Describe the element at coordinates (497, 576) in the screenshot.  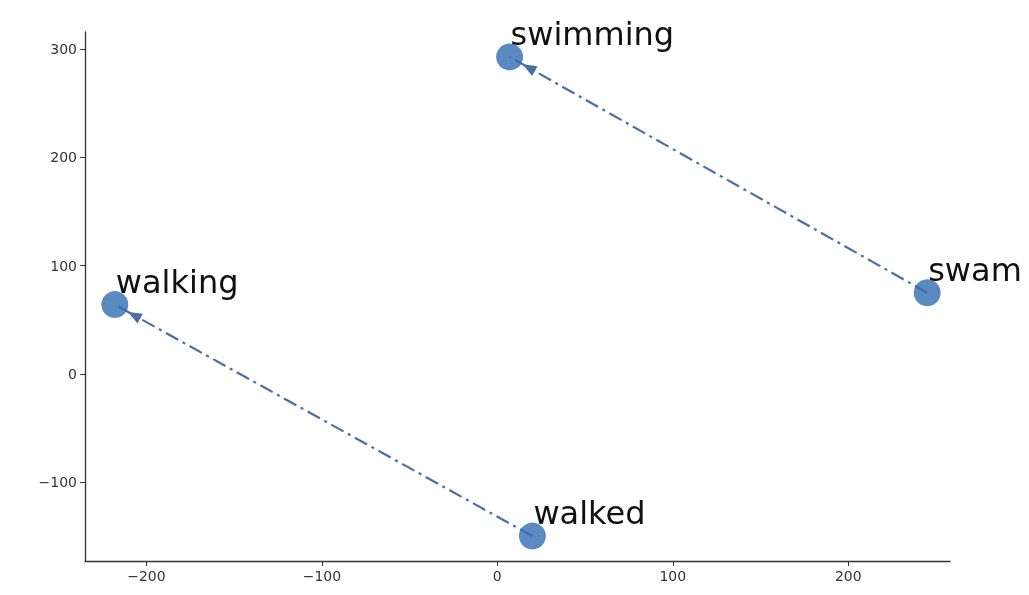
I see `x-tick-label: 0` at that location.